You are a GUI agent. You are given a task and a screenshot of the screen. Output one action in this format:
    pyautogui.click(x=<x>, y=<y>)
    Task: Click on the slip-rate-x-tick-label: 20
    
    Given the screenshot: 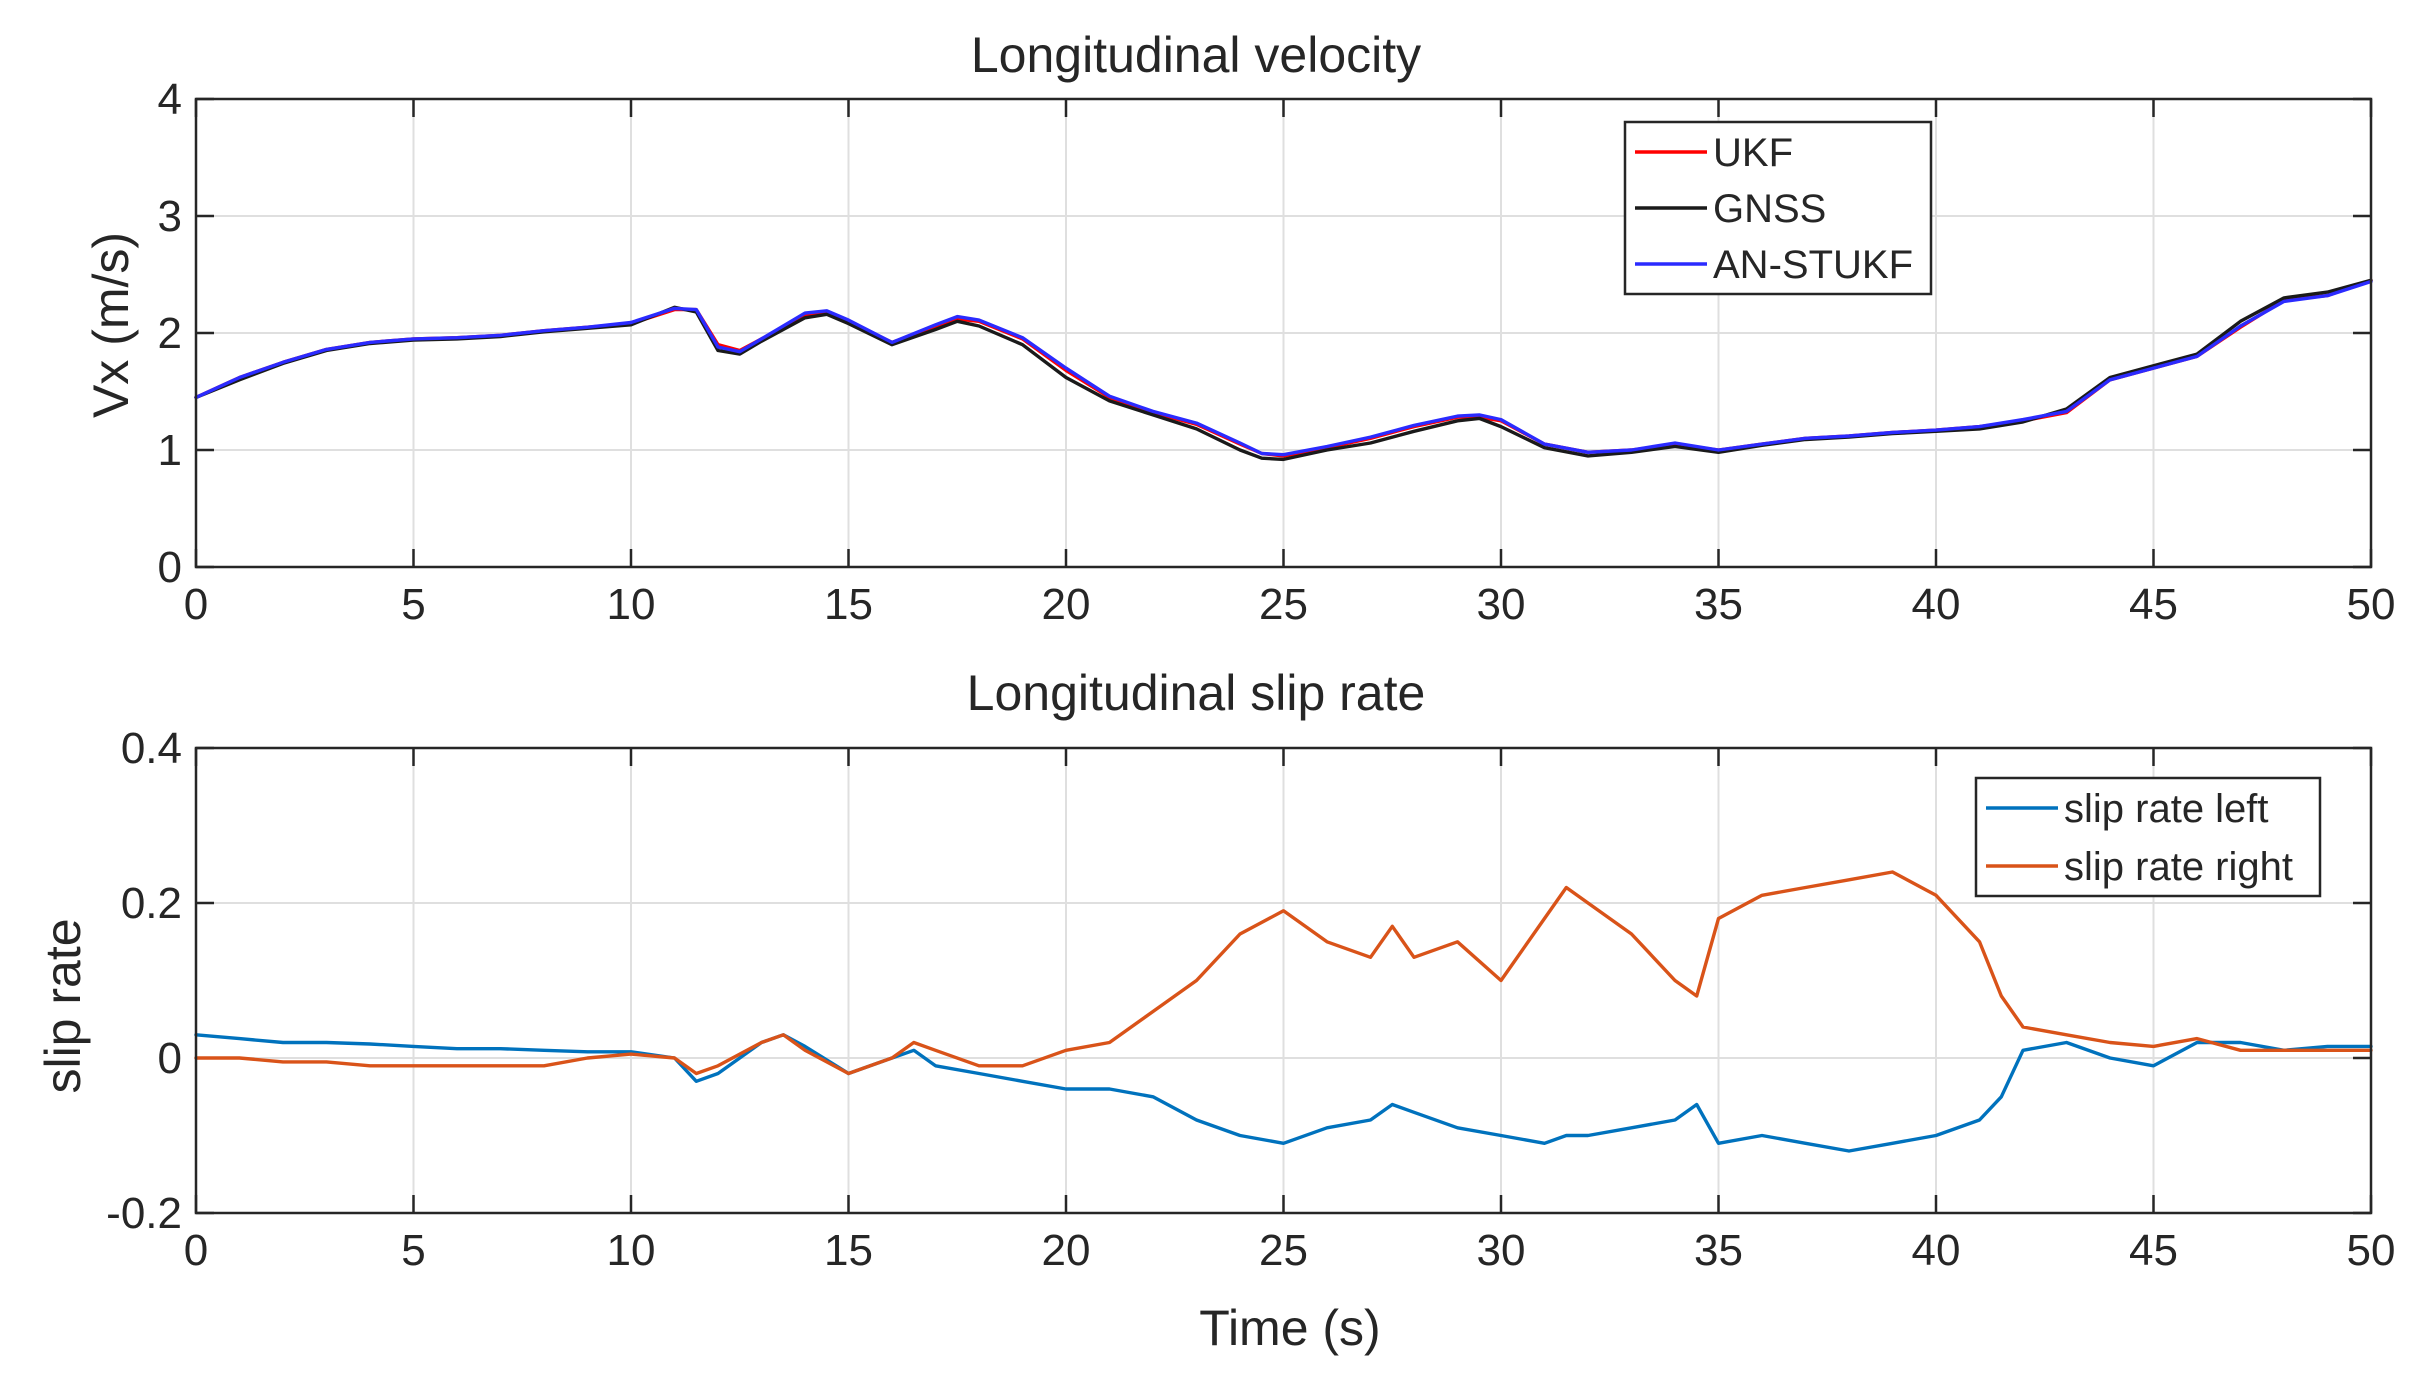 What is the action you would take?
    pyautogui.click(x=1066, y=1250)
    